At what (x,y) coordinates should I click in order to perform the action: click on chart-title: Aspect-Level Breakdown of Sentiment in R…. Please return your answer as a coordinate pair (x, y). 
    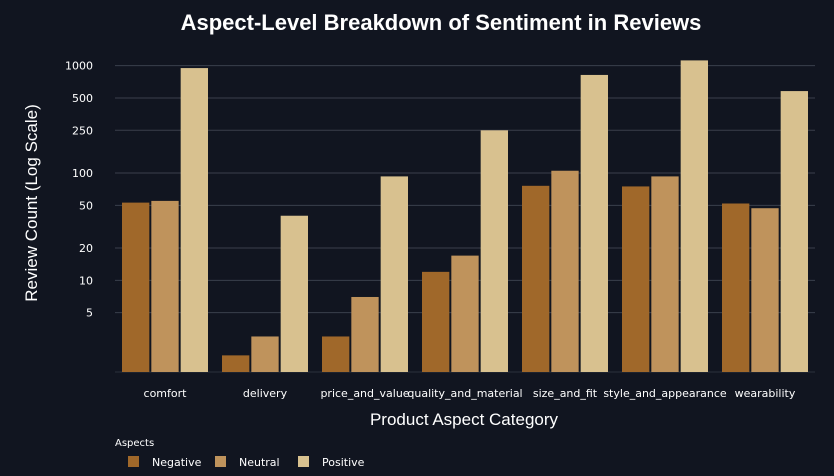
    Looking at the image, I should click on (441, 22).